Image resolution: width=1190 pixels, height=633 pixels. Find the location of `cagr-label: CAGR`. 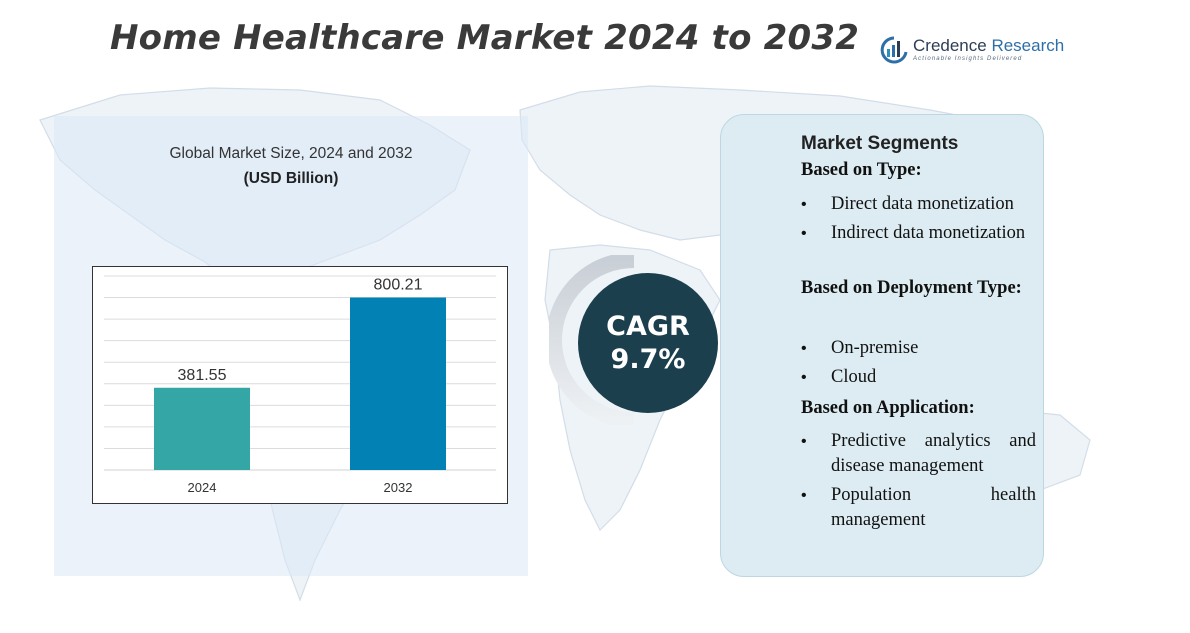

cagr-label: CAGR is located at coordinates (648, 326).